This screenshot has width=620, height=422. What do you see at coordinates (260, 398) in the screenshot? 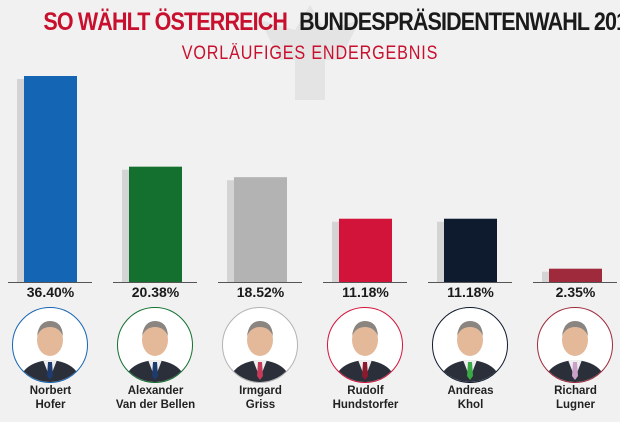
I see `candidate-name: Irmgard Griss` at bounding box center [260, 398].